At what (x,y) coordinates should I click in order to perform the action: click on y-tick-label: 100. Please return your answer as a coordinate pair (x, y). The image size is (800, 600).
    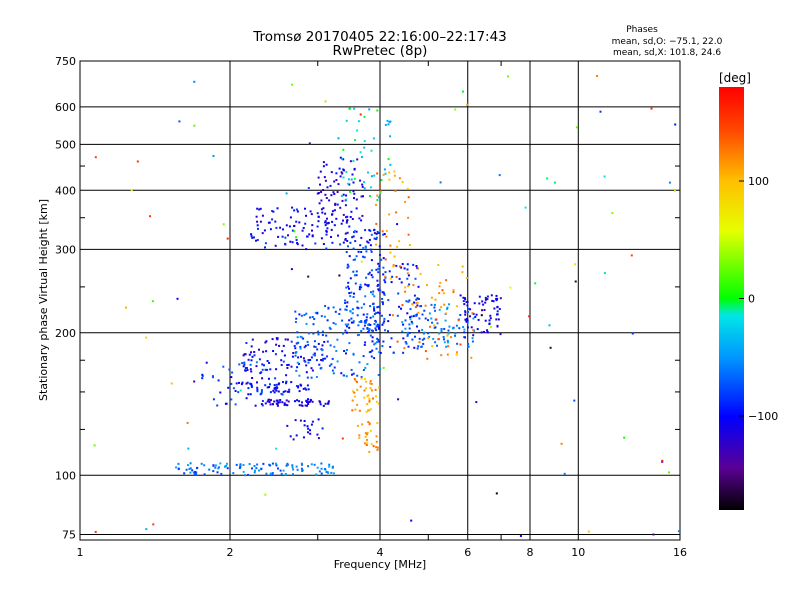
    Looking at the image, I should click on (65, 475).